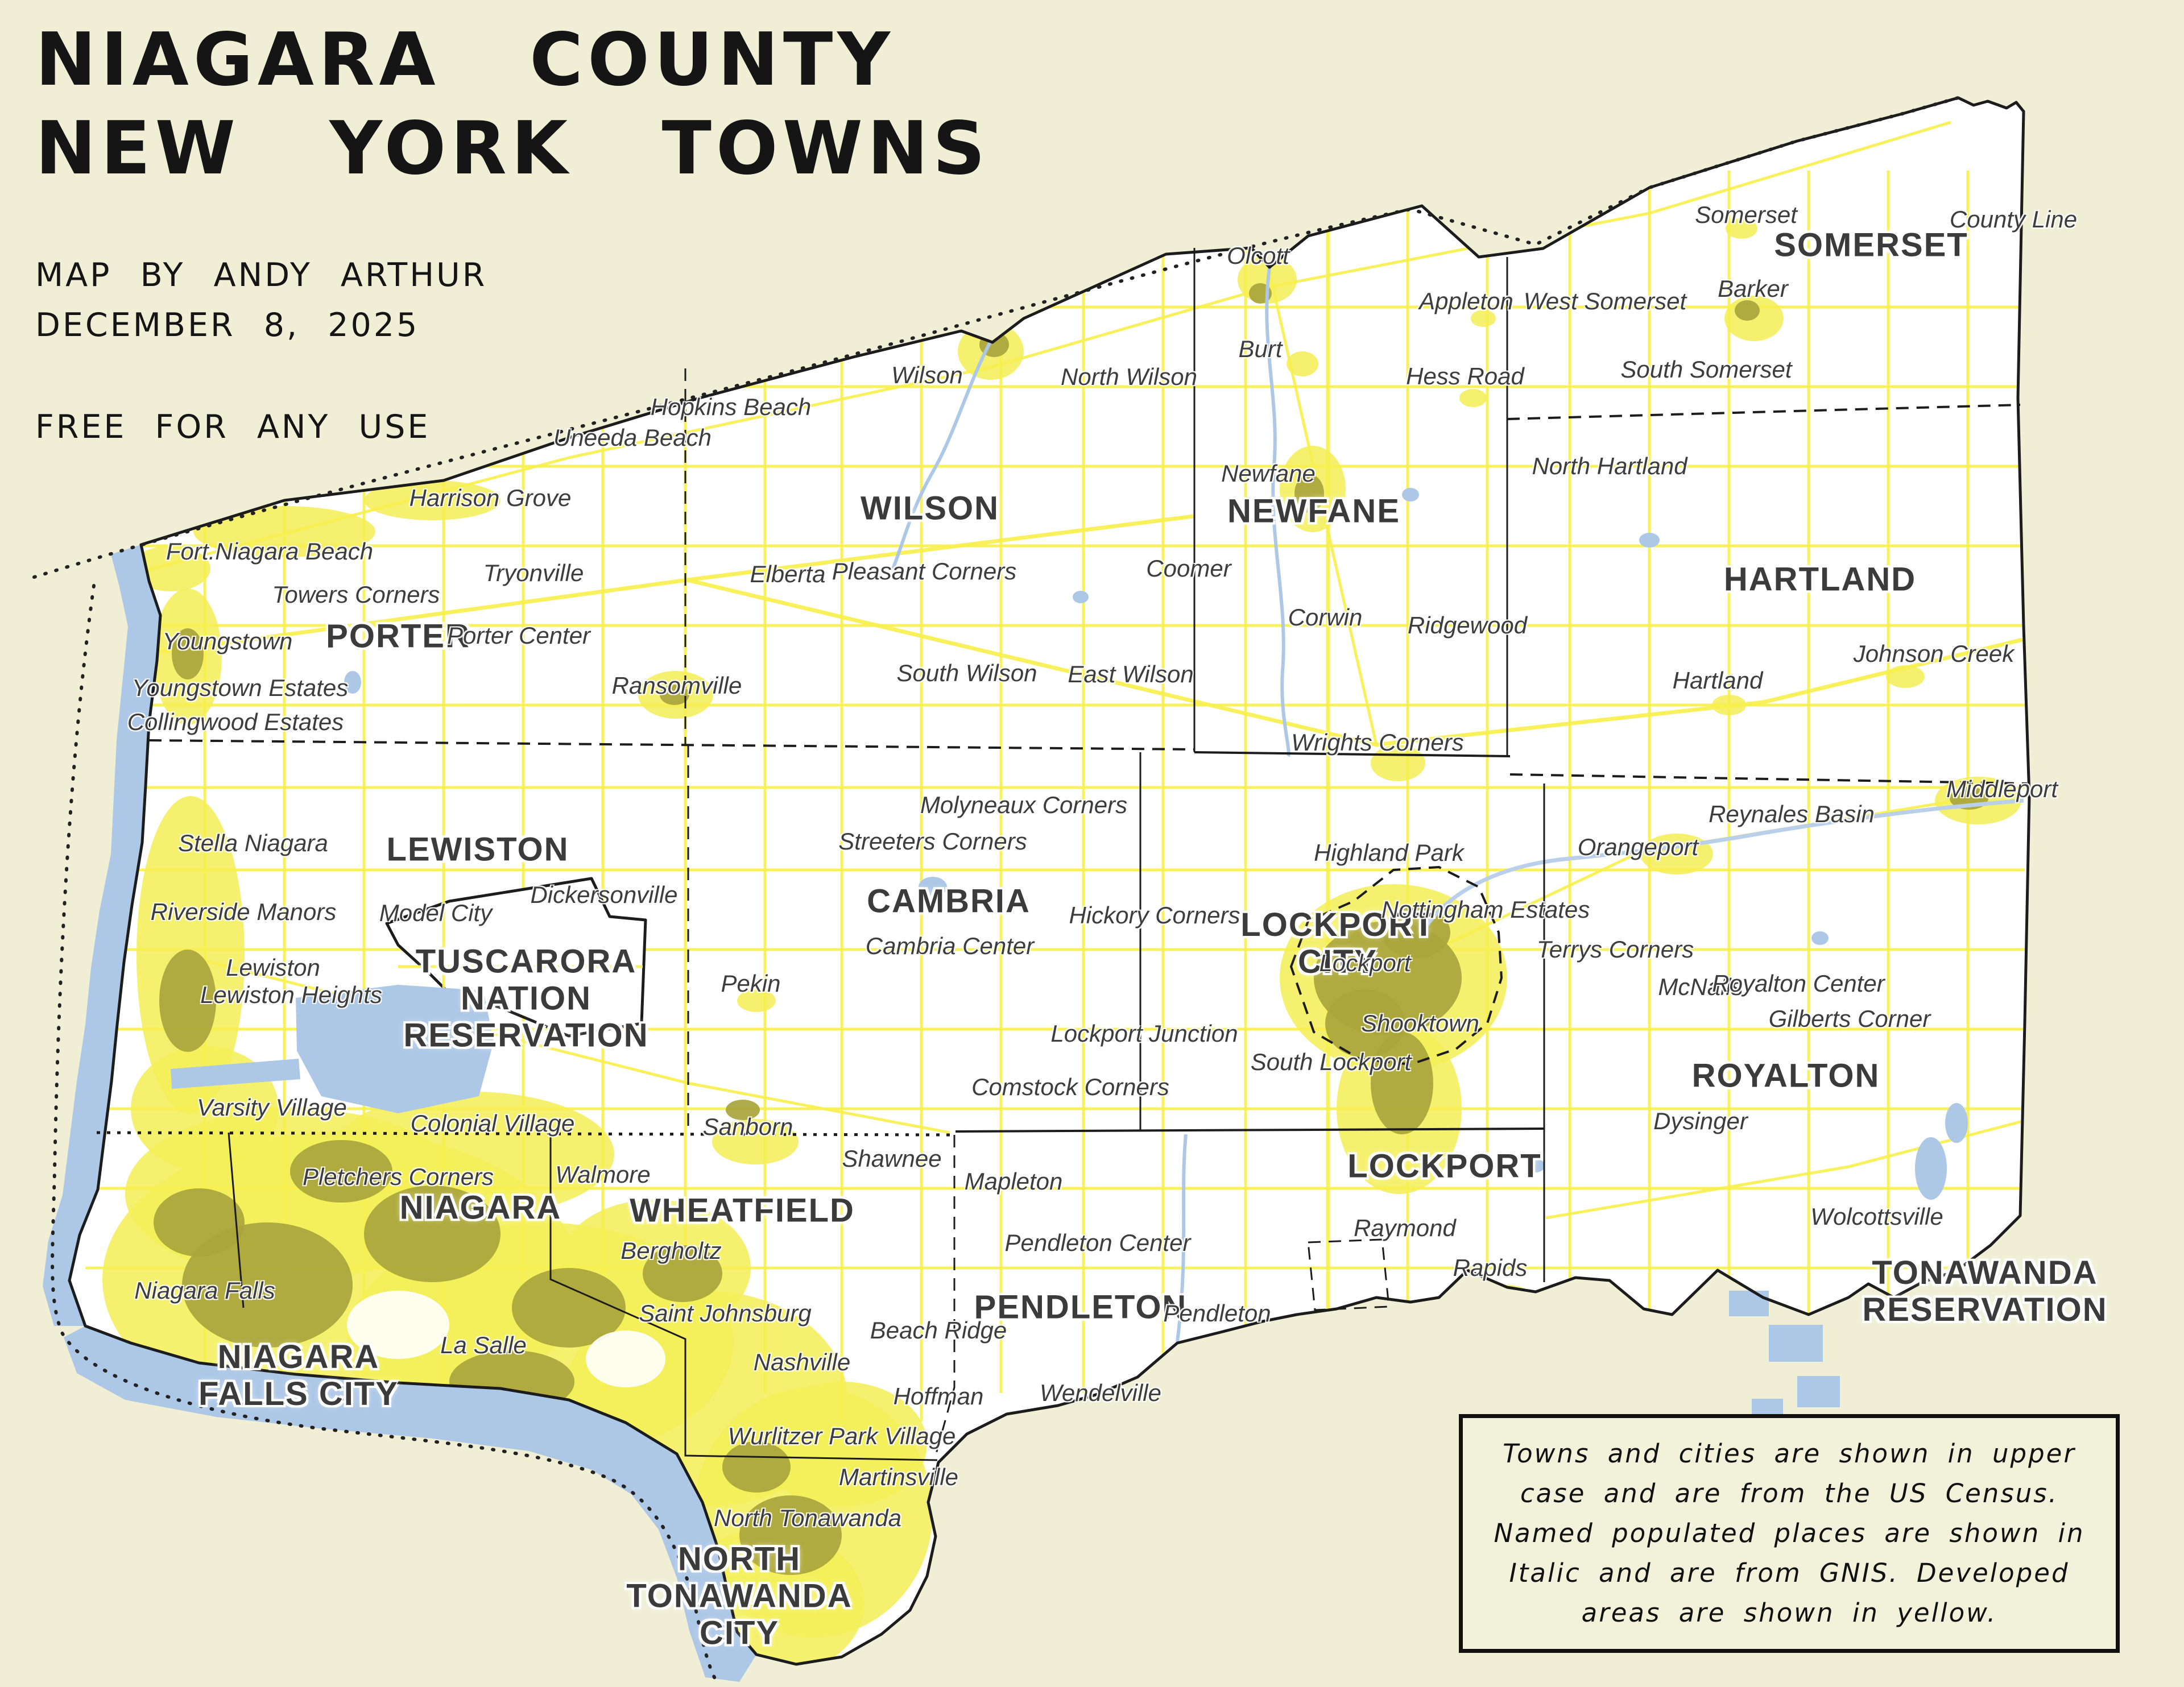 Image resolution: width=2184 pixels, height=1687 pixels. I want to click on town-label: WHEATFIELD, so click(742, 1210).